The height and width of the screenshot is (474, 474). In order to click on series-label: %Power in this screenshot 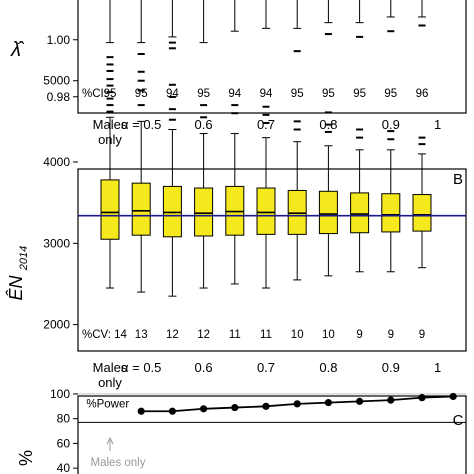, I will do `click(107, 404)`.